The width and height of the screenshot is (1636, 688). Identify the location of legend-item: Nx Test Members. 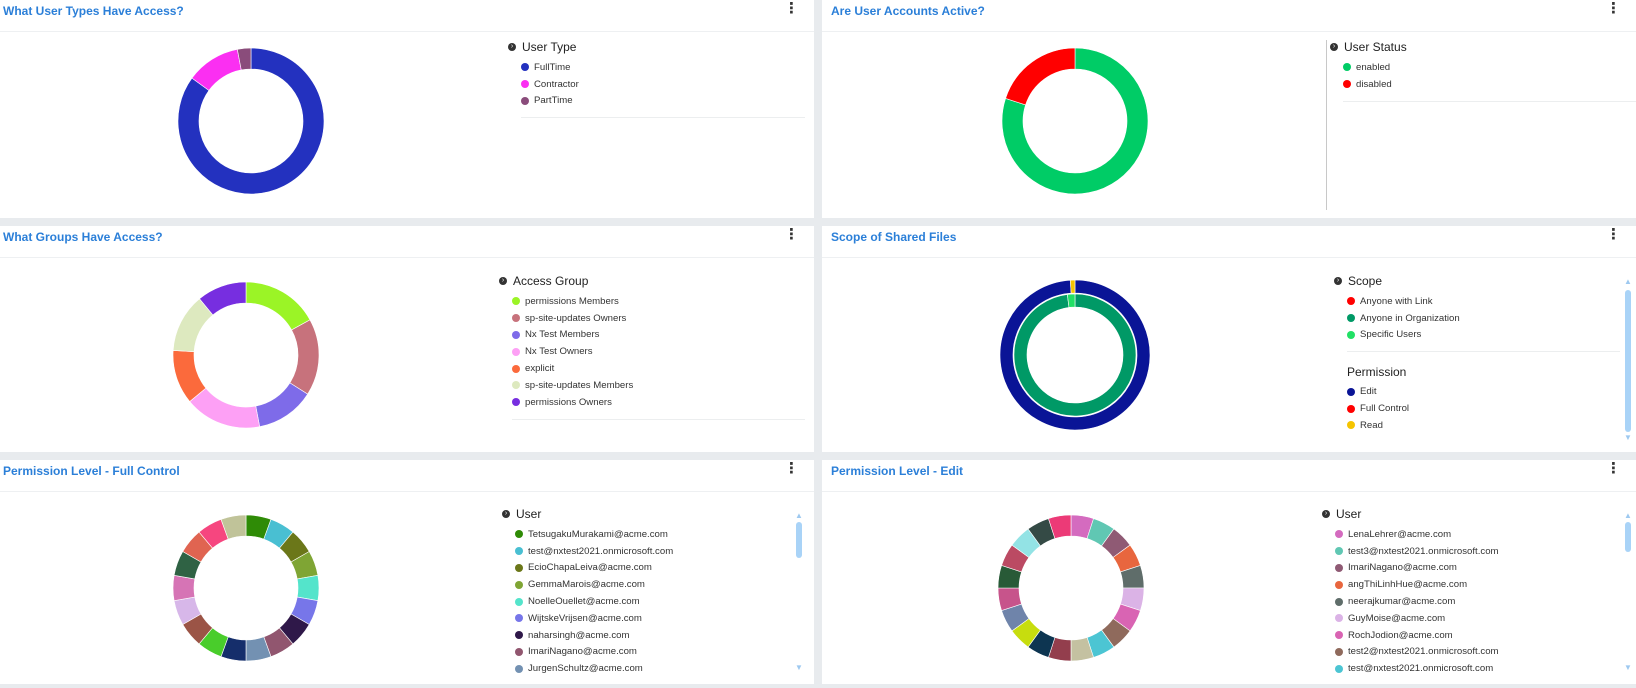
(658, 335).